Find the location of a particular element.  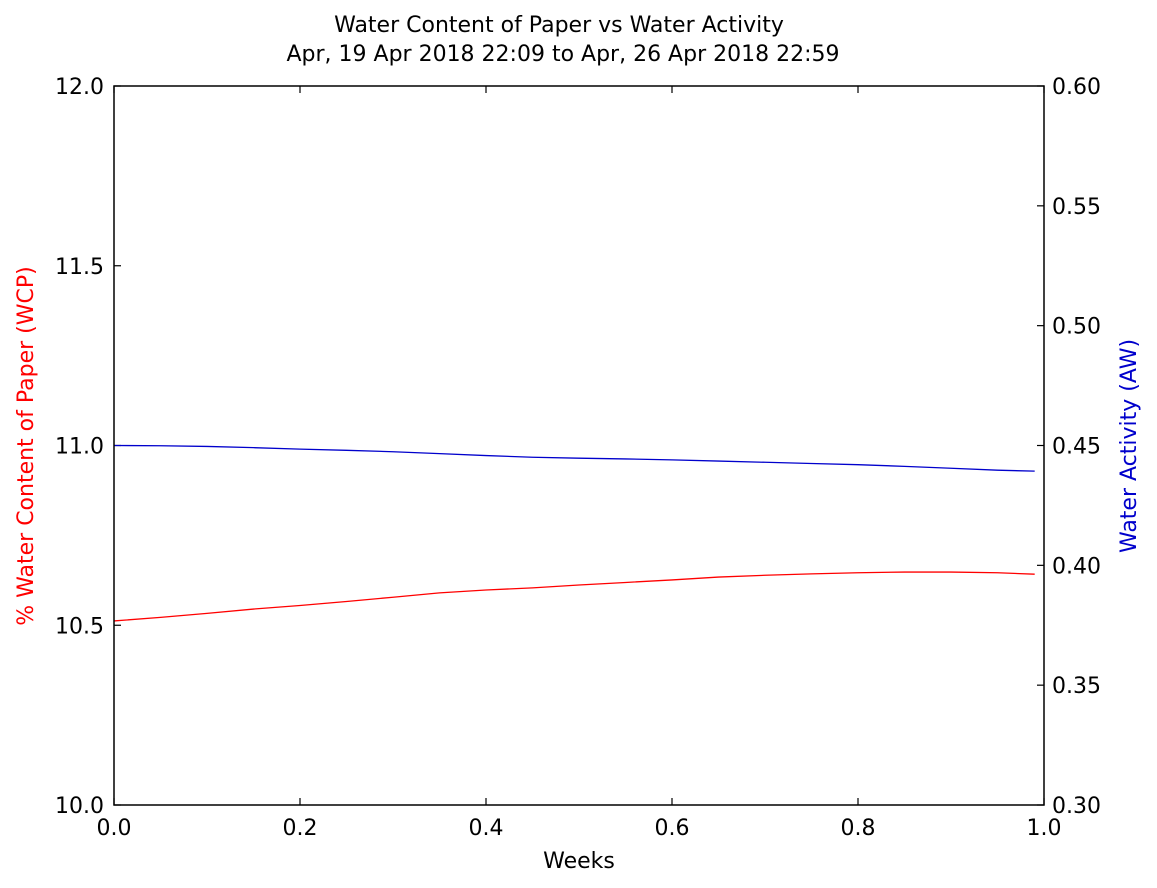

chart-title: Water Content of Paper vs Water Activity is located at coordinates (559, 25).